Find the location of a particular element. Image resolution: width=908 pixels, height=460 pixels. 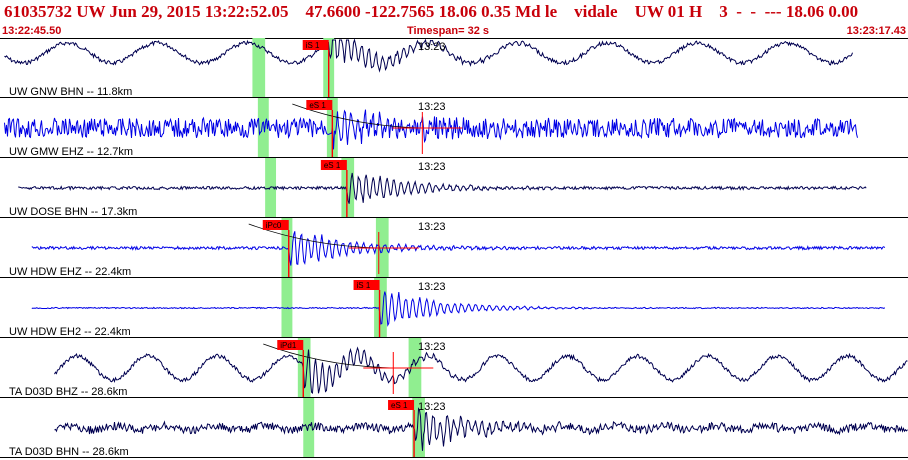

phase-pick-label: iPc0 is located at coordinates (274, 225).